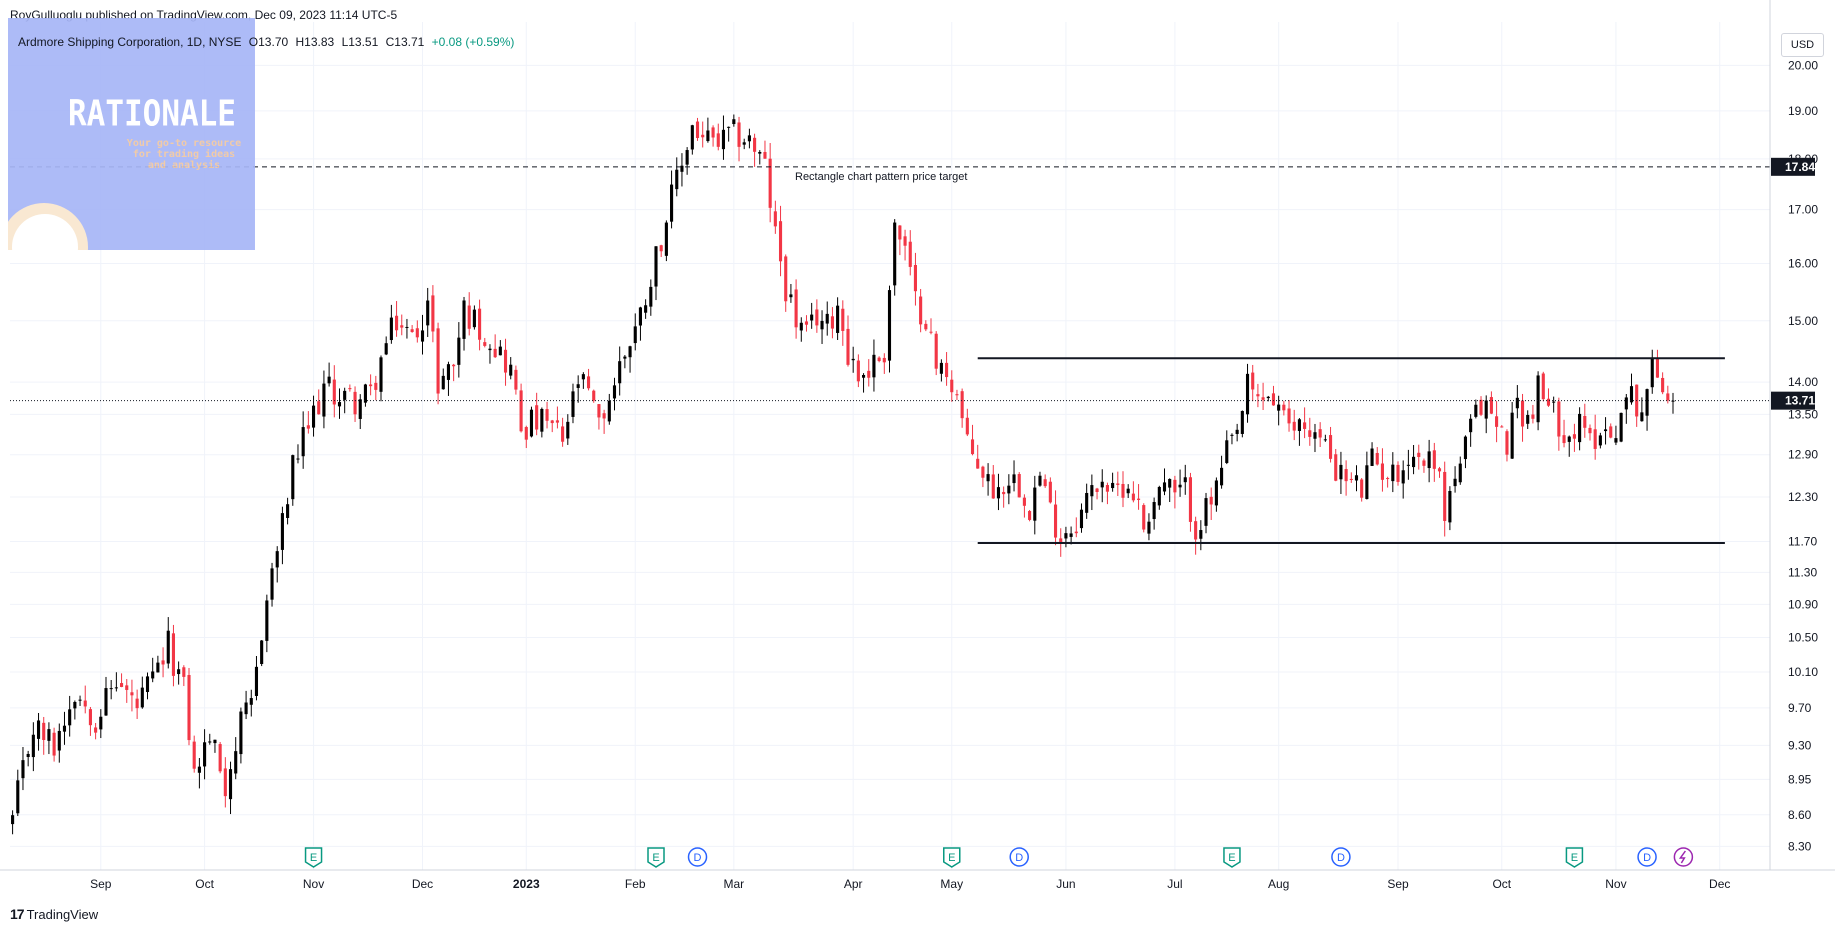 The image size is (1835, 931). What do you see at coordinates (1174, 884) in the screenshot?
I see `x-tick-label: Jul` at bounding box center [1174, 884].